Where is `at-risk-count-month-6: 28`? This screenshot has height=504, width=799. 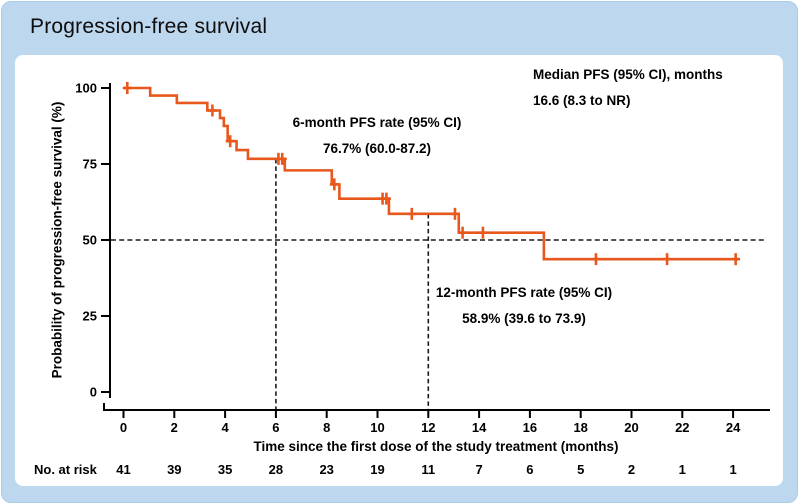 at-risk-count-month-6: 28 is located at coordinates (276, 469).